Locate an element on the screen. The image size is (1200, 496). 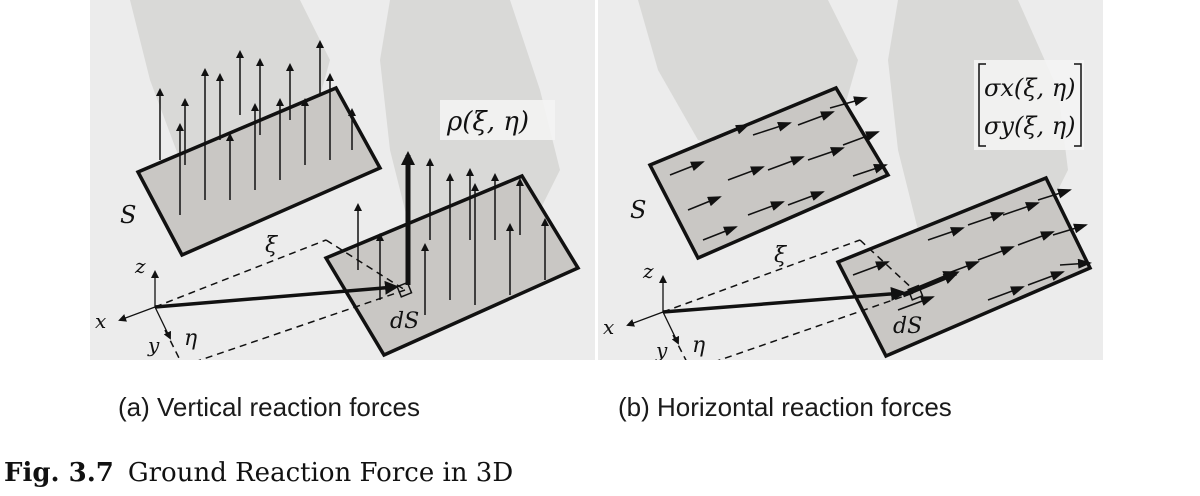
figure-caption: Fig. 3.7 Ground Reaction Force in 3D is located at coordinates (258, 473).